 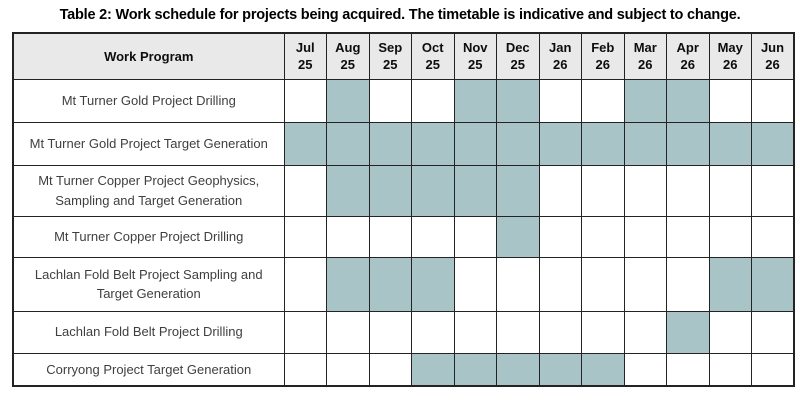 I want to click on month-header-cell-oct-25: Oct 25, so click(x=433, y=56).